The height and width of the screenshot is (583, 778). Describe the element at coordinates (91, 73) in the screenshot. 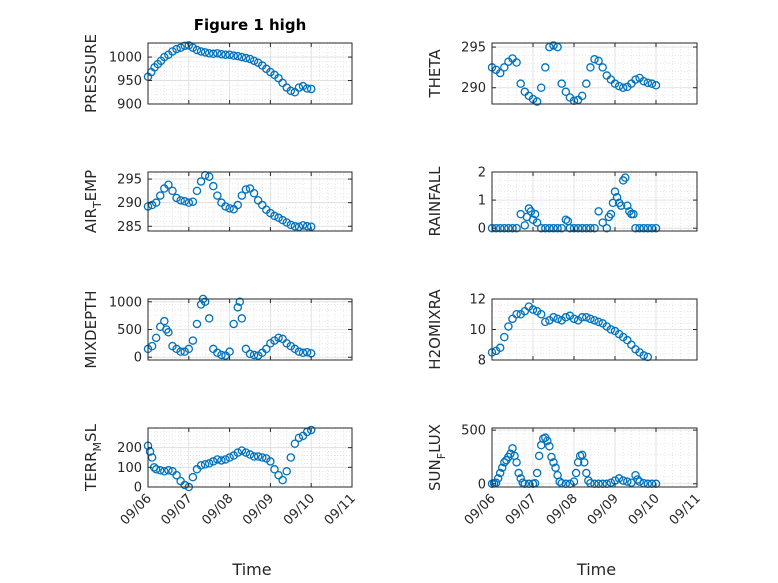

I see `y-axis-label: PRESSURE` at that location.